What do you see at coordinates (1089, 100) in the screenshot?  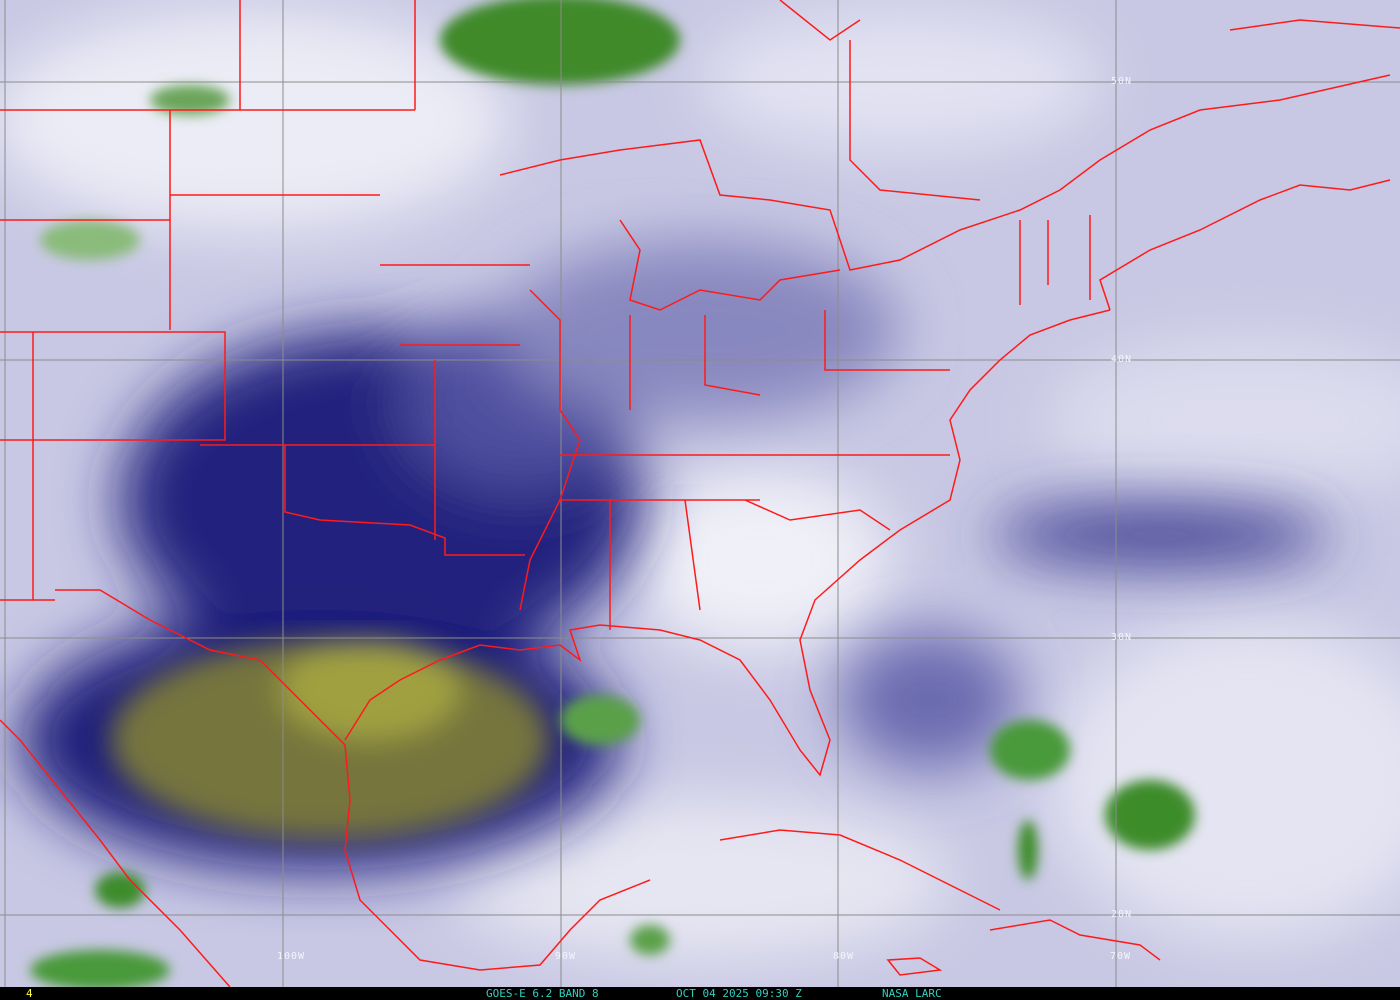 I see `northern-borders` at bounding box center [1089, 100].